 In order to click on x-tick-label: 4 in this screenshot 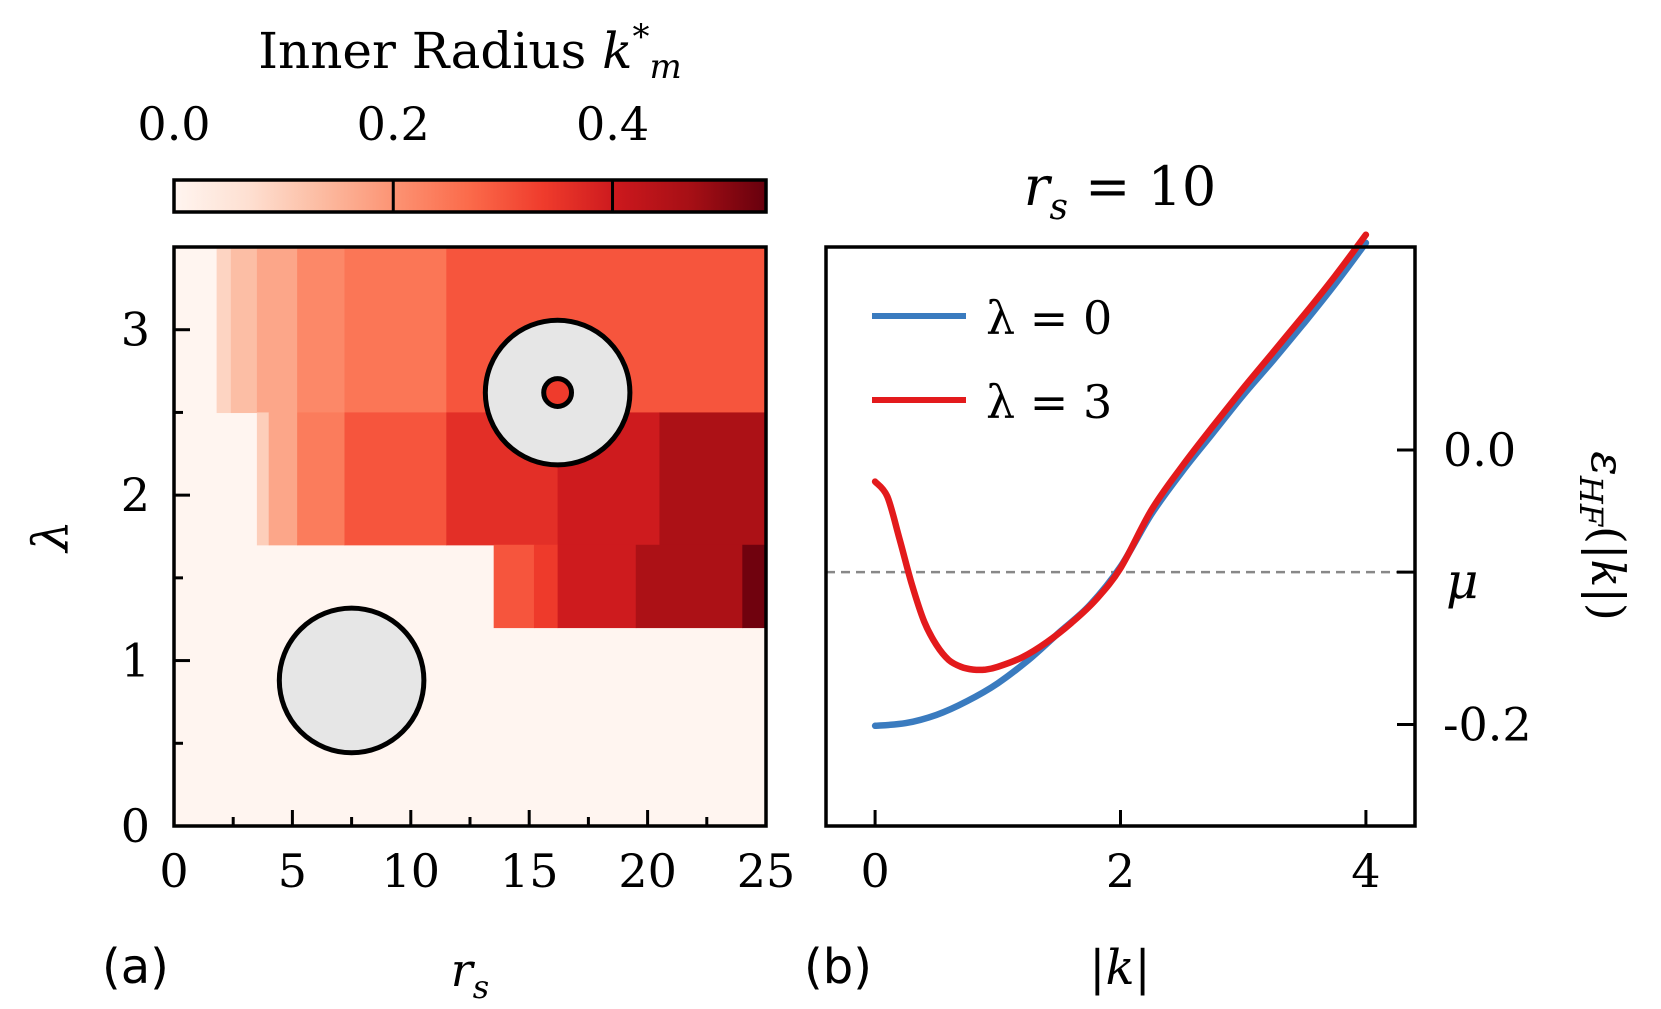, I will do `click(1365, 871)`.